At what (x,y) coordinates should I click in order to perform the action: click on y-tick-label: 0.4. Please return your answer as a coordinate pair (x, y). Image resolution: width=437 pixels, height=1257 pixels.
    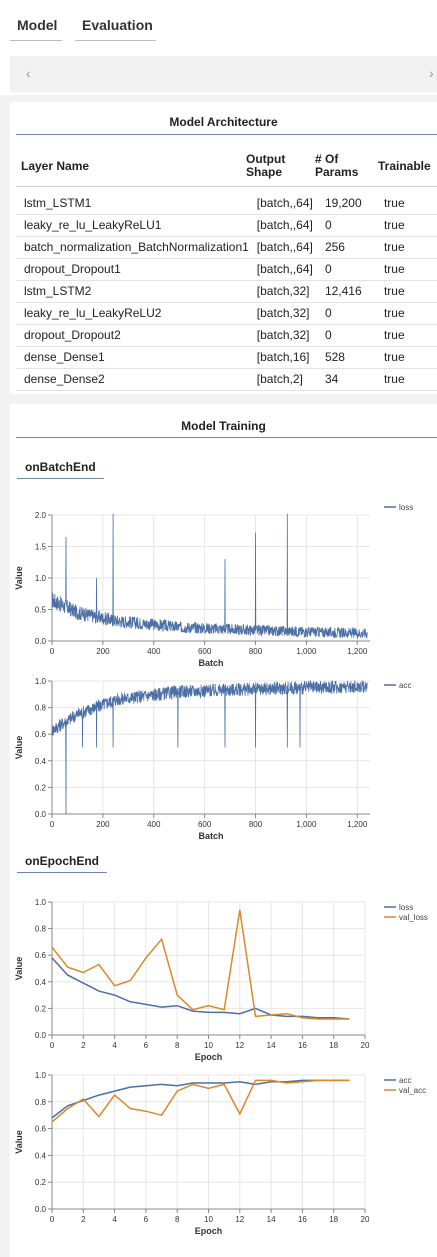
    Looking at the image, I should click on (41, 761).